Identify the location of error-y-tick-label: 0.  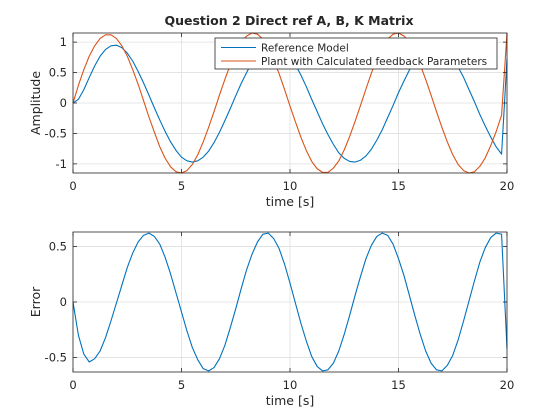
(63, 302).